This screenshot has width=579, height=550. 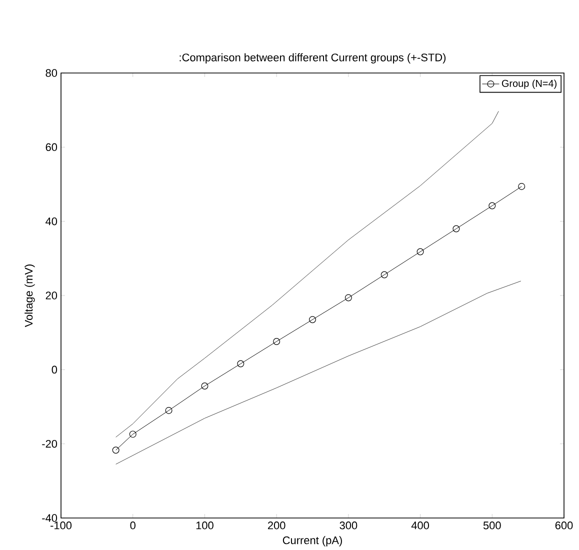 What do you see at coordinates (420, 526) in the screenshot?
I see `x-tick-label: 400` at bounding box center [420, 526].